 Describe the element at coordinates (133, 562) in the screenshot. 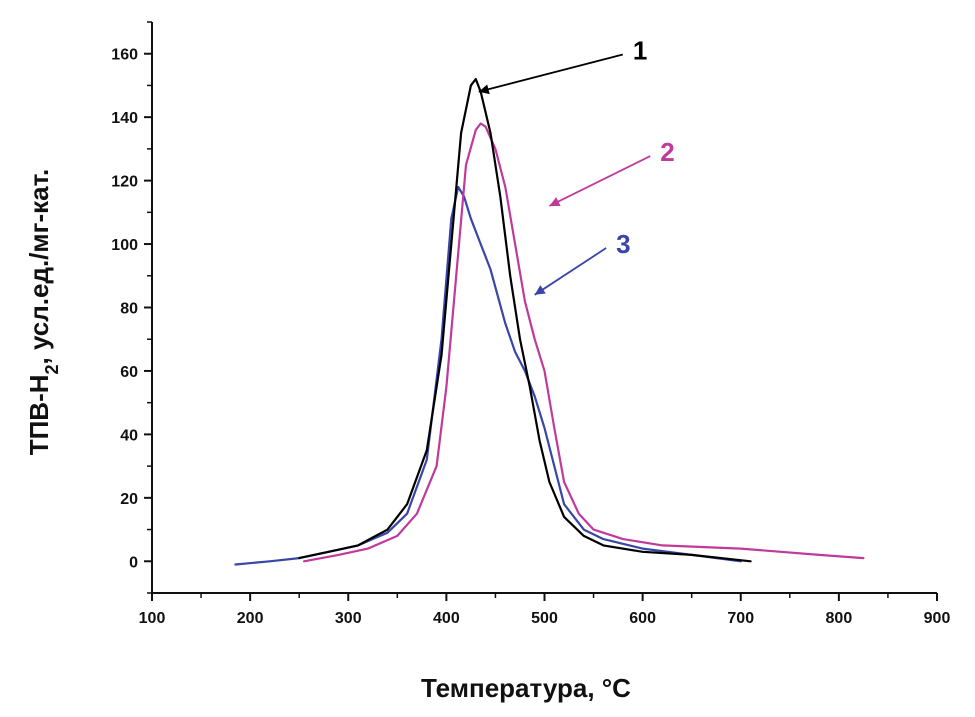

I see `y-tick-label: 0` at that location.